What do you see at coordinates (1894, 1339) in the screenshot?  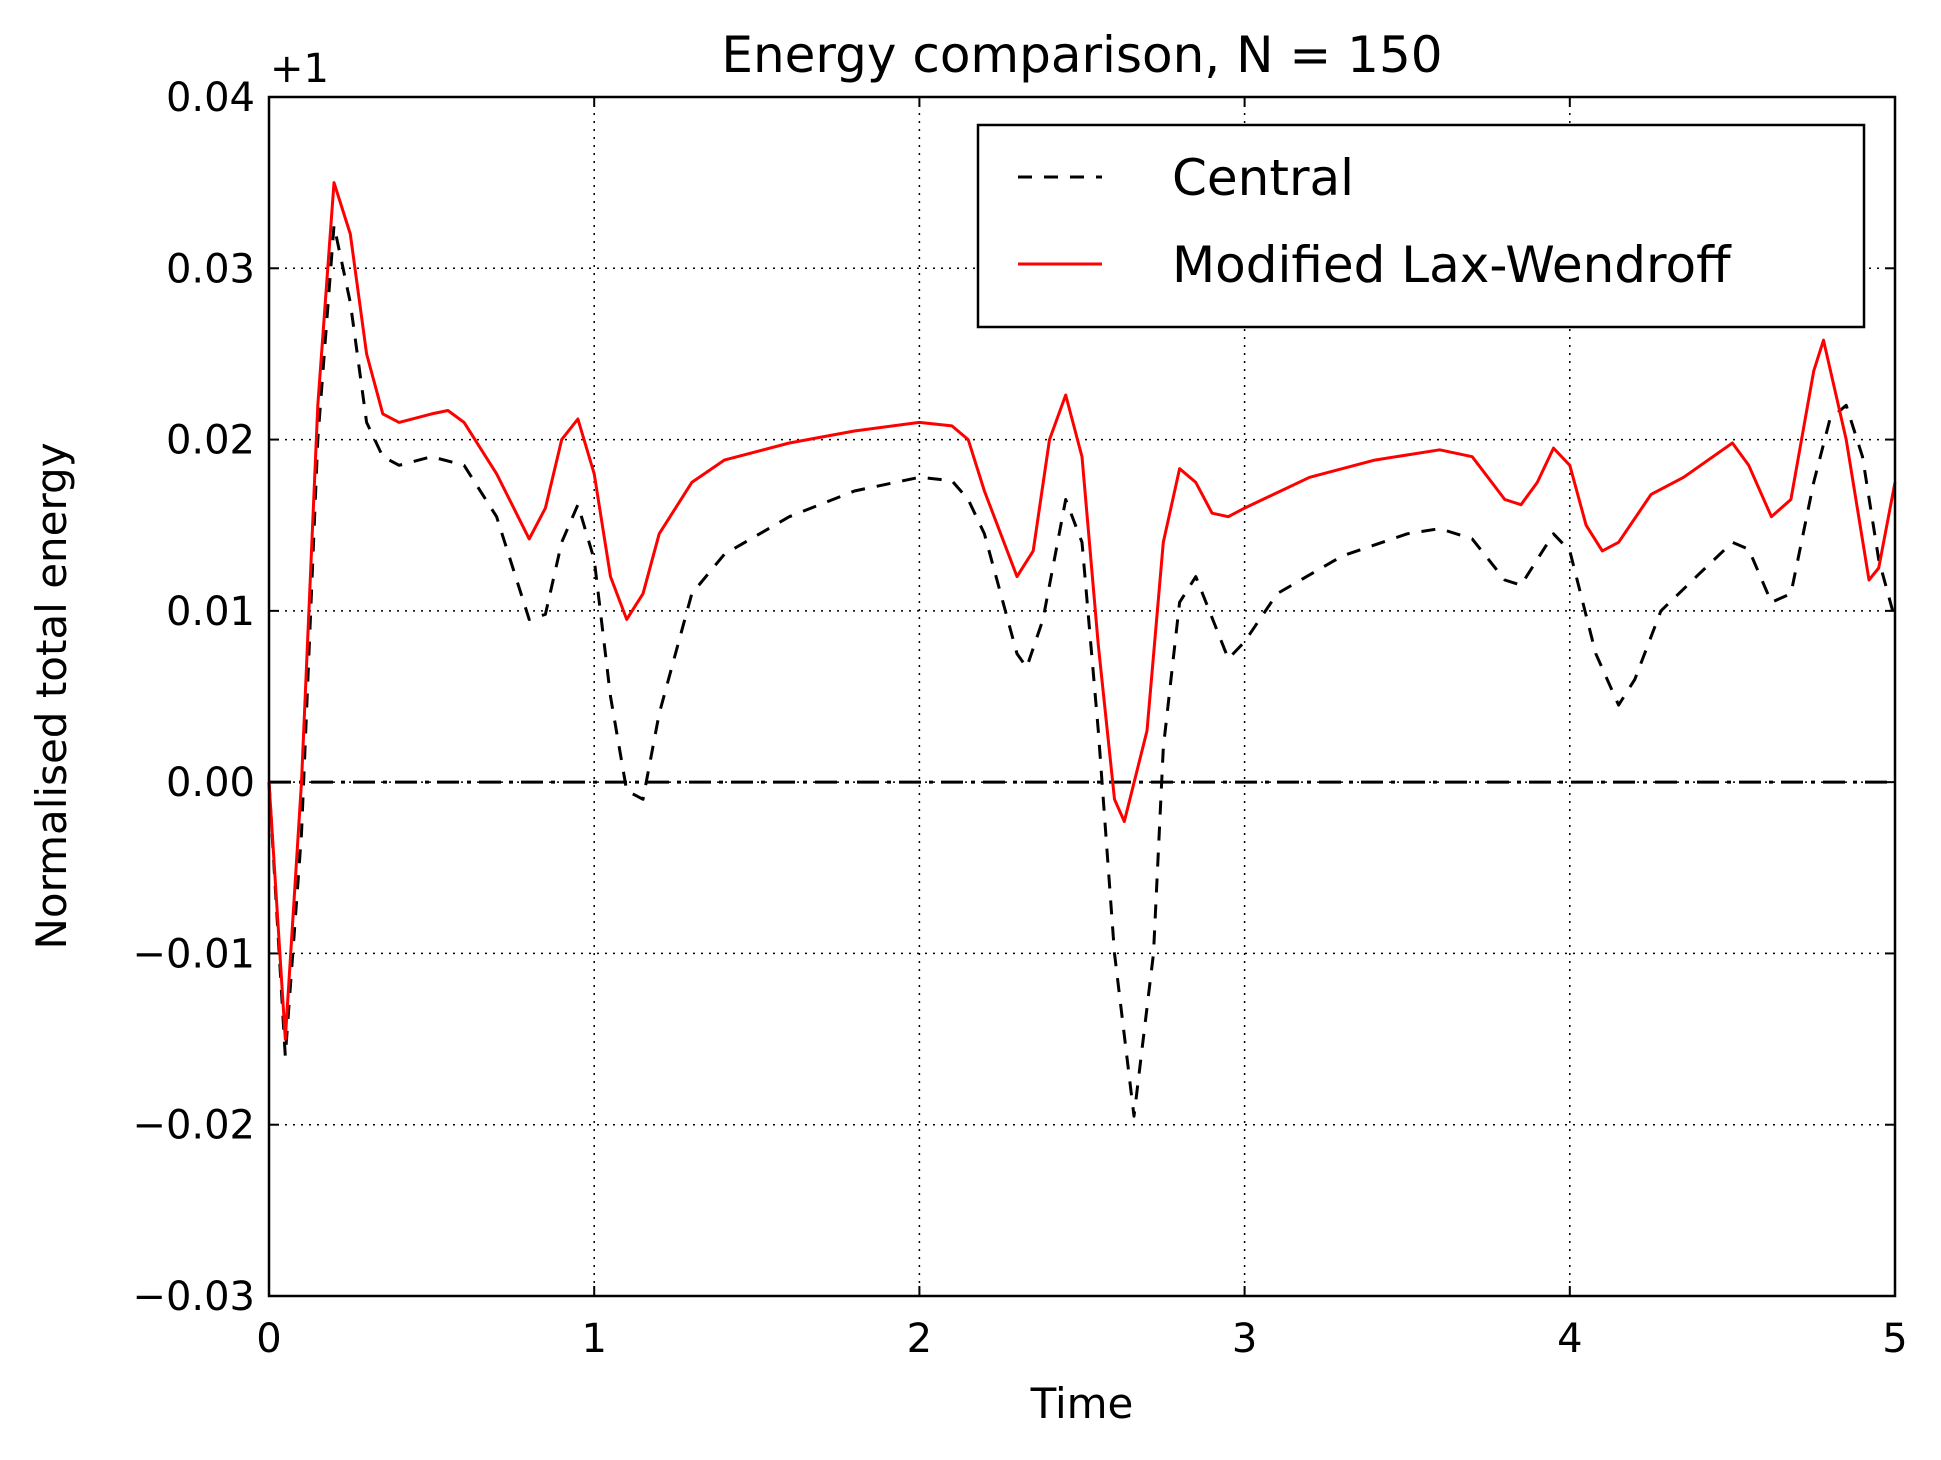 I see `x-tick-label: 5` at bounding box center [1894, 1339].